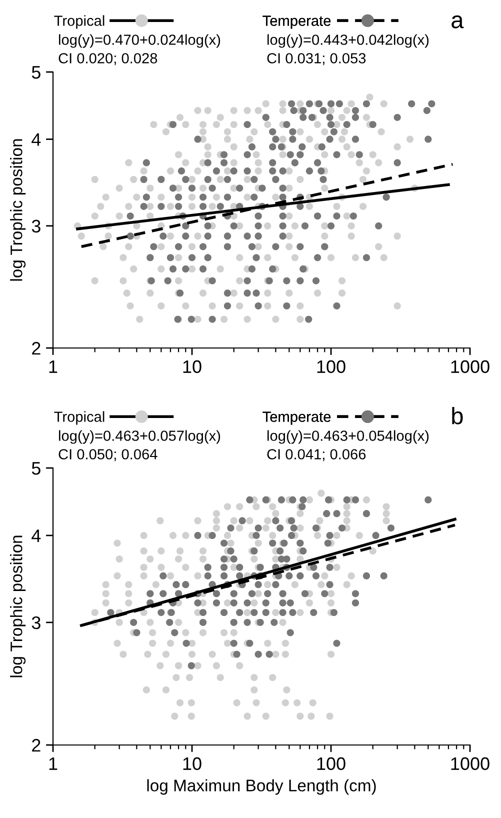 The height and width of the screenshot is (818, 501). Describe the element at coordinates (139, 437) in the screenshot. I see `text: log(y)=0.463+0.057log(x)` at that location.